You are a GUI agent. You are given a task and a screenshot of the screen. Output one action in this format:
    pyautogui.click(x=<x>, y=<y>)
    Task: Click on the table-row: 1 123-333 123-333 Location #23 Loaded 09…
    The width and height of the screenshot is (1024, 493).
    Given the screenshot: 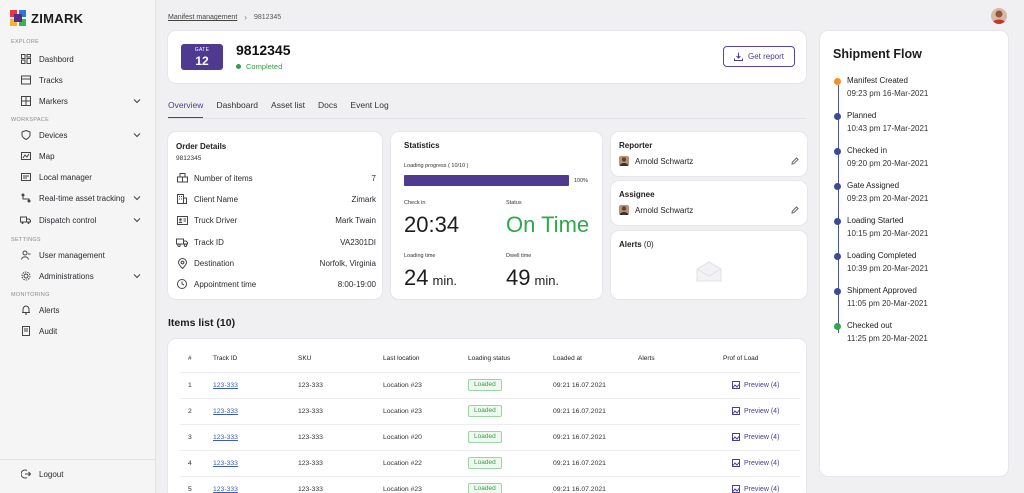 What is the action you would take?
    pyautogui.click(x=490, y=385)
    